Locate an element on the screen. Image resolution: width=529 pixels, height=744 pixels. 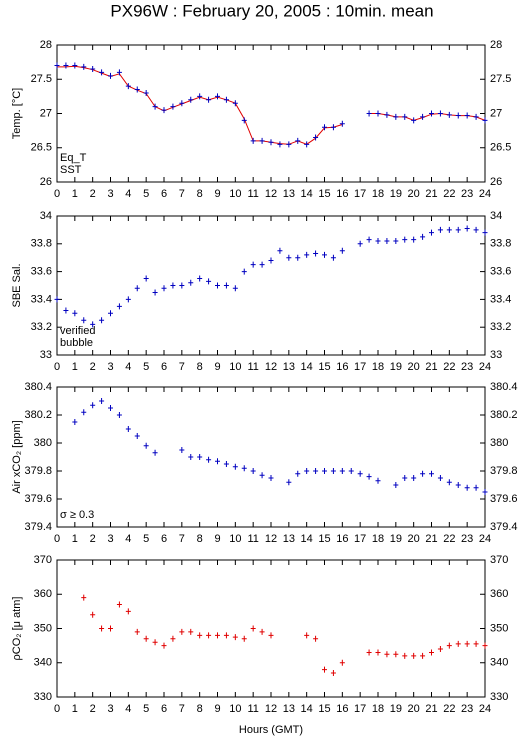
y-tick-label: 380.4 is located at coordinates (504, 387).